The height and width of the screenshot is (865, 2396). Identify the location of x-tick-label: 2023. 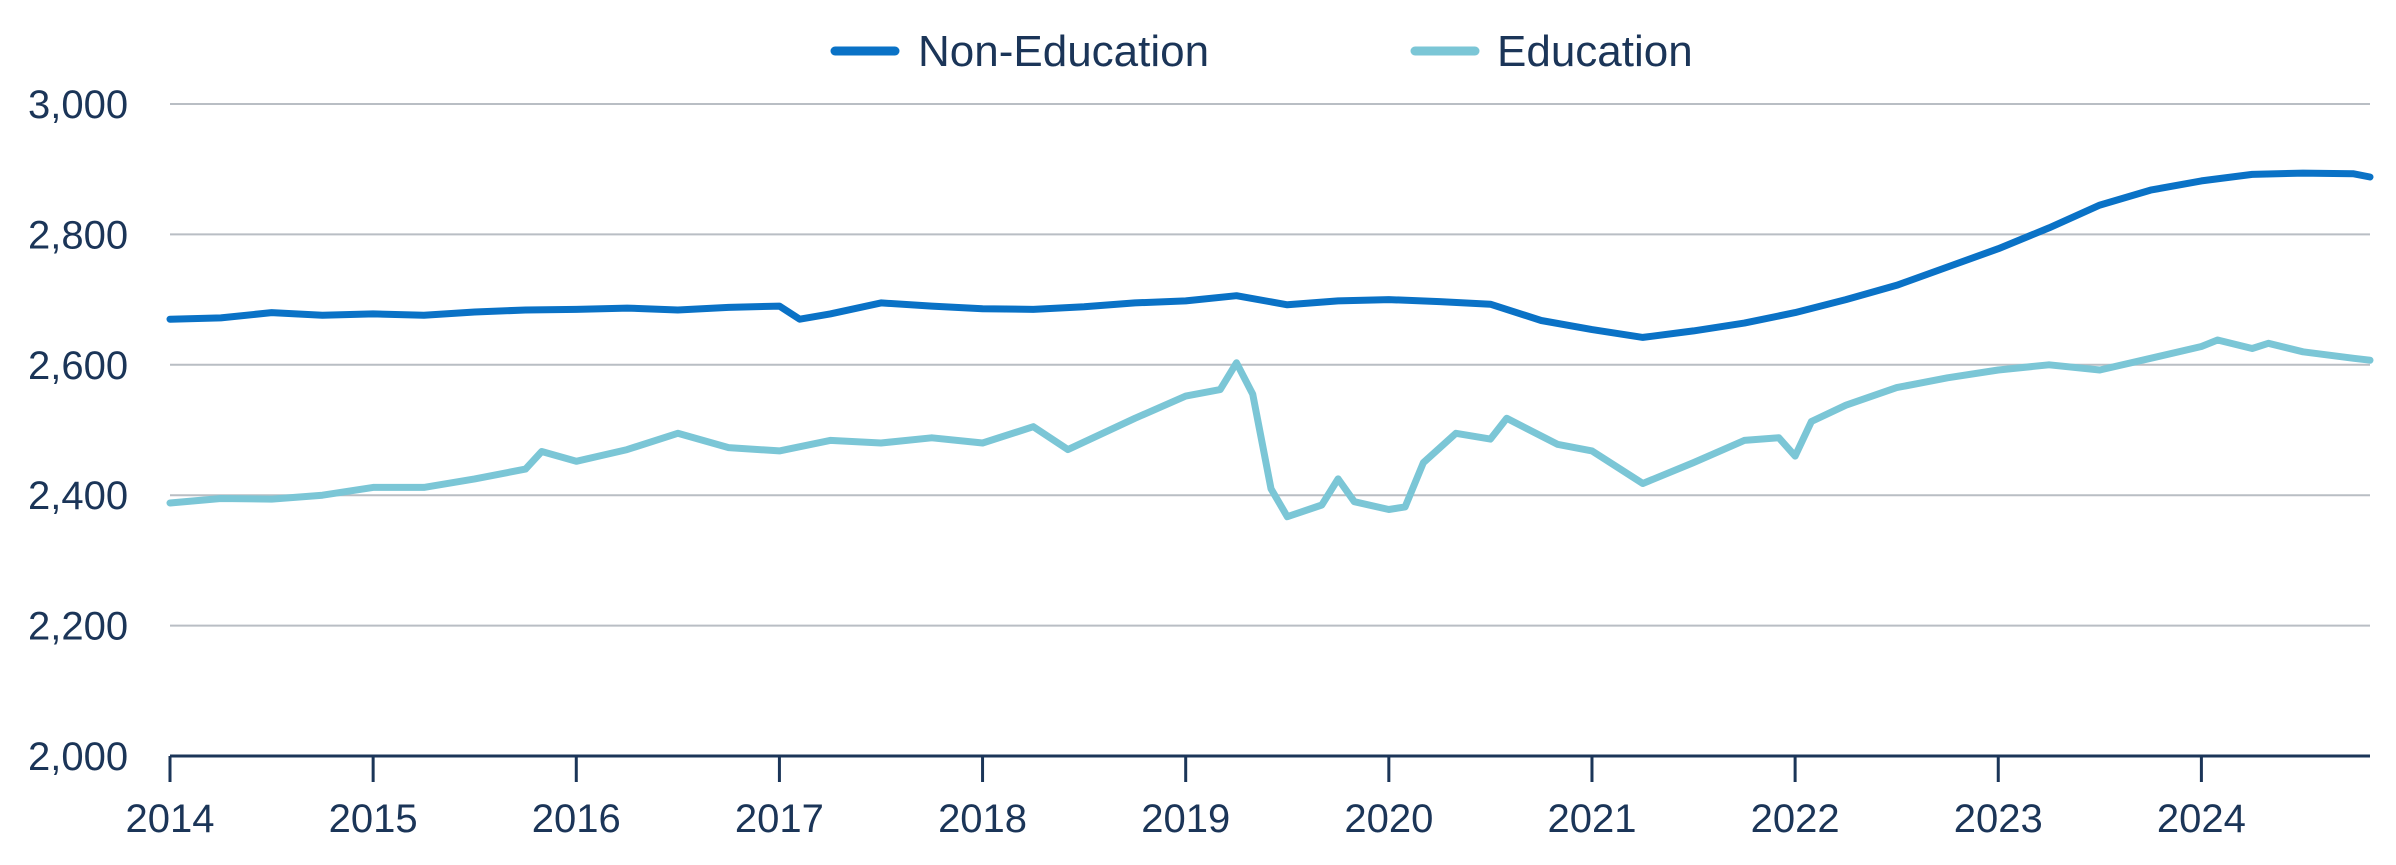
(1998, 819).